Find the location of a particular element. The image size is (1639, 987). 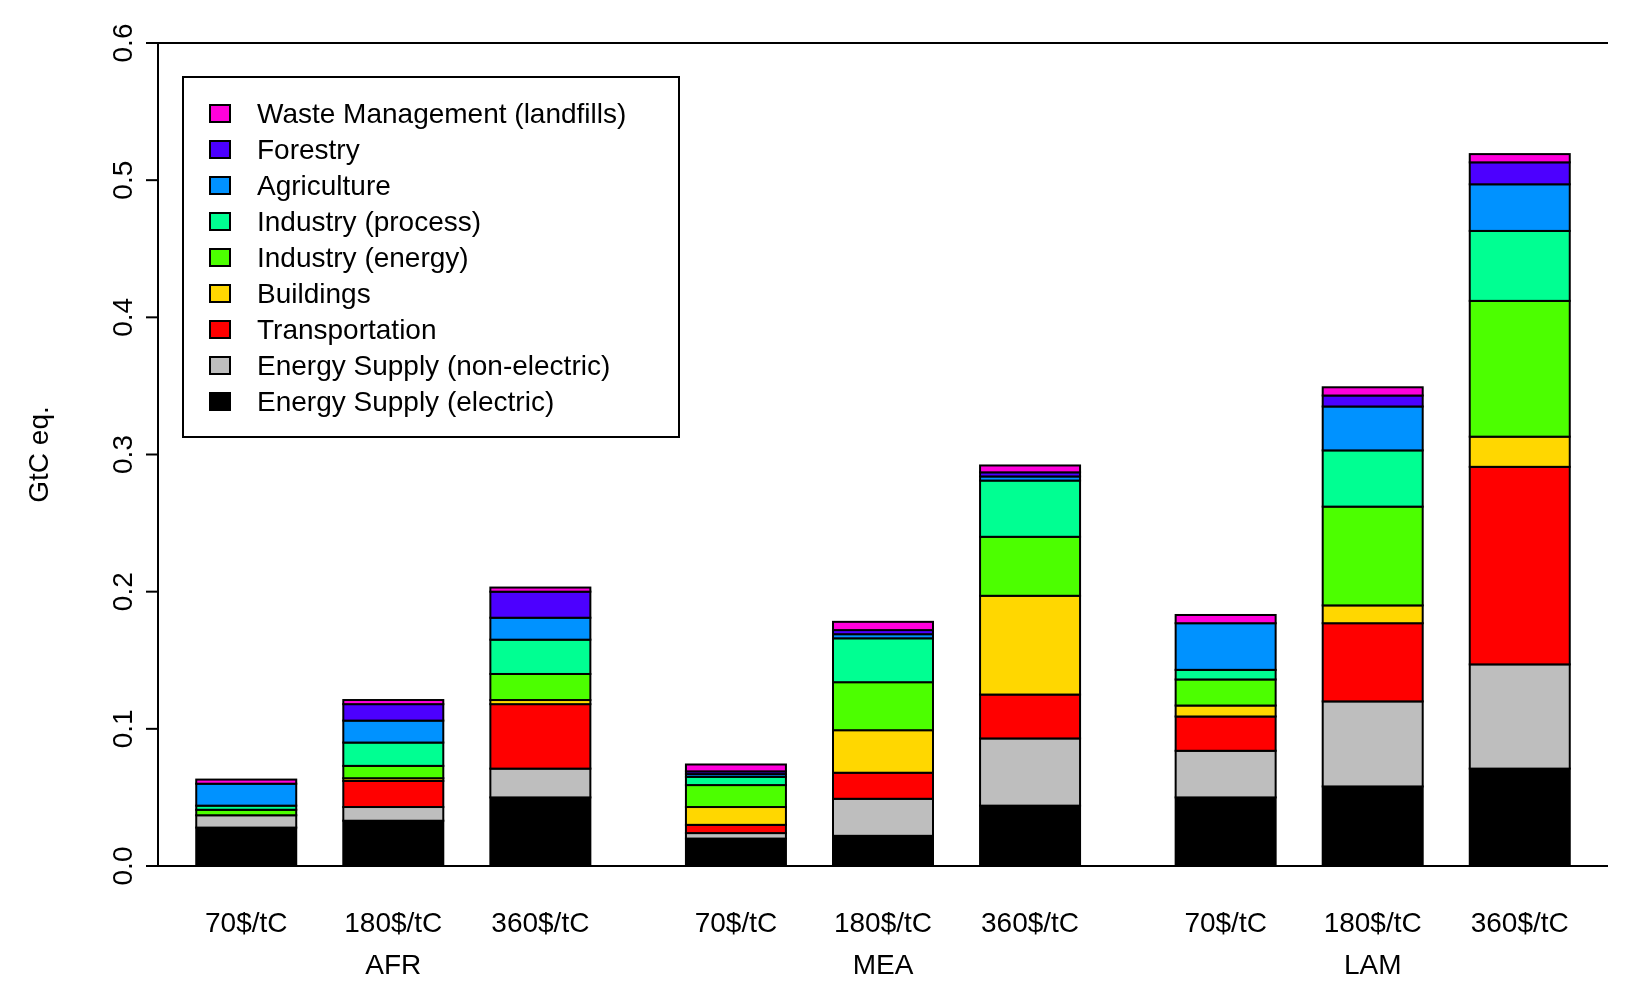

y-tick-label: 0.4 is located at coordinates (122, 317).